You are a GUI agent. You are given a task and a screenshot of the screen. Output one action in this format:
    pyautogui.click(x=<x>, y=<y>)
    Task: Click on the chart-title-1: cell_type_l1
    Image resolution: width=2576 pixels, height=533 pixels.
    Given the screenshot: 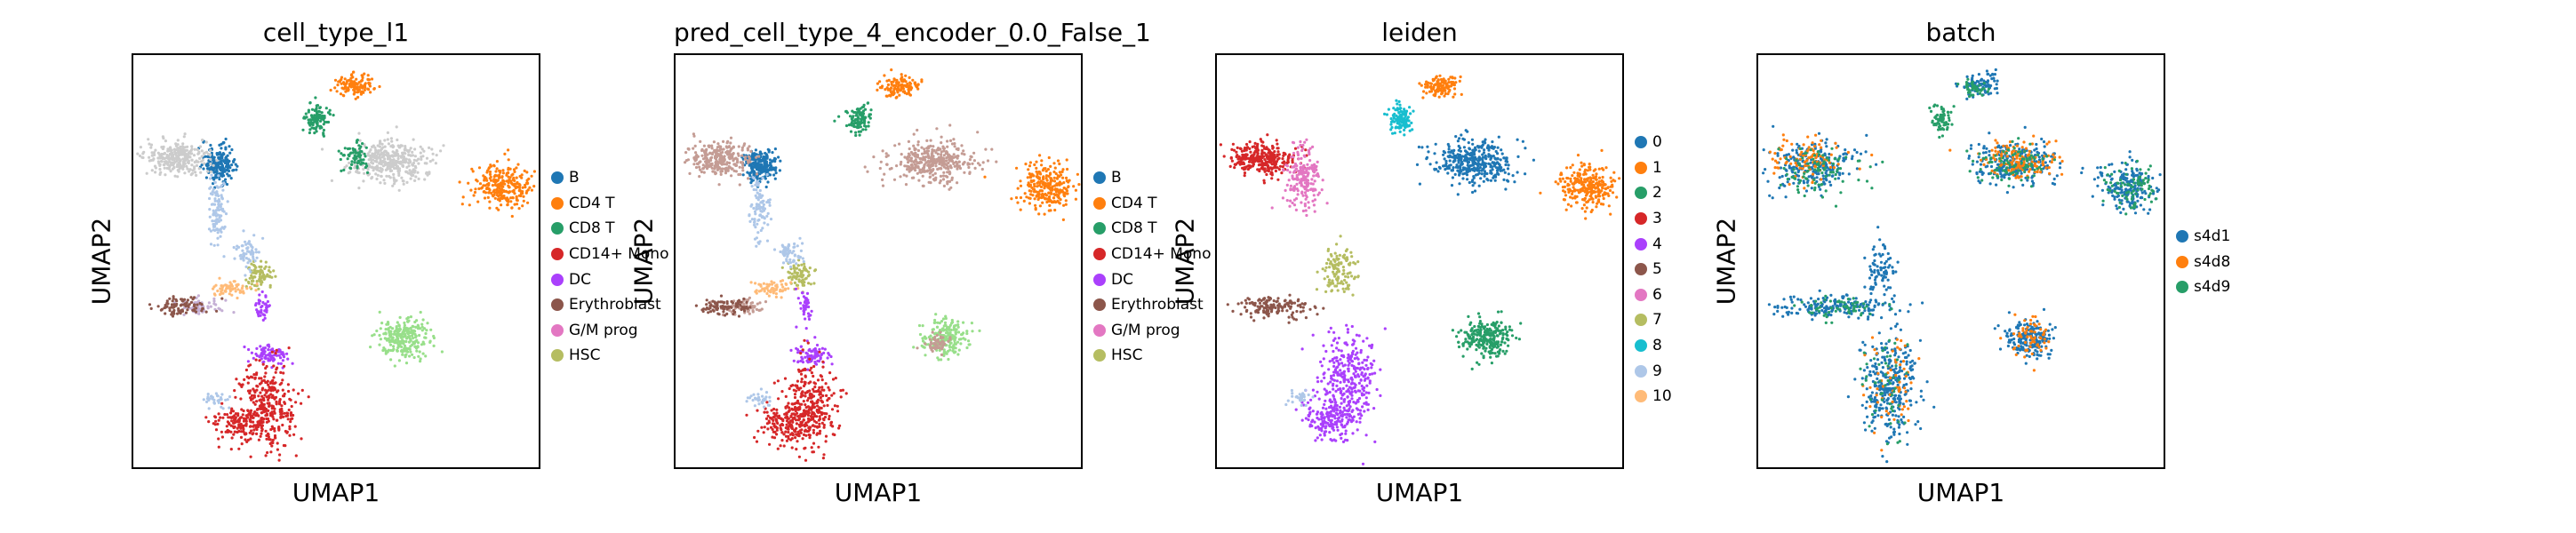 What is the action you would take?
    pyautogui.click(x=336, y=32)
    